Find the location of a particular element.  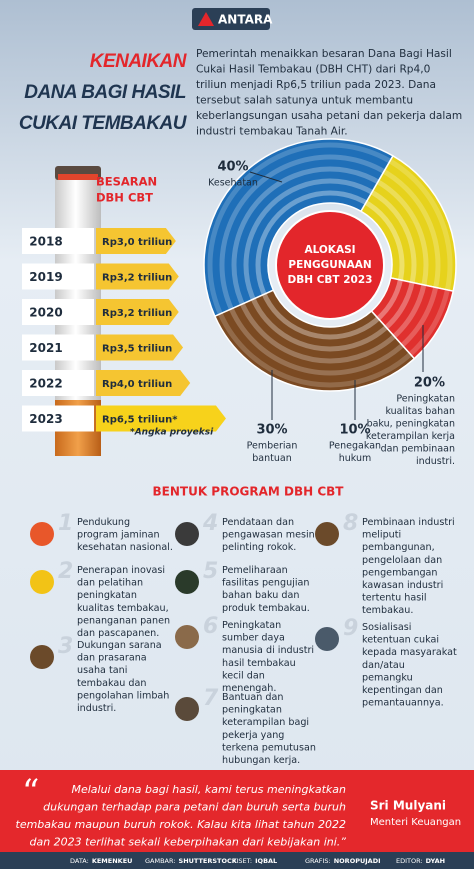

segment-value: 30% is located at coordinates (271, 430).